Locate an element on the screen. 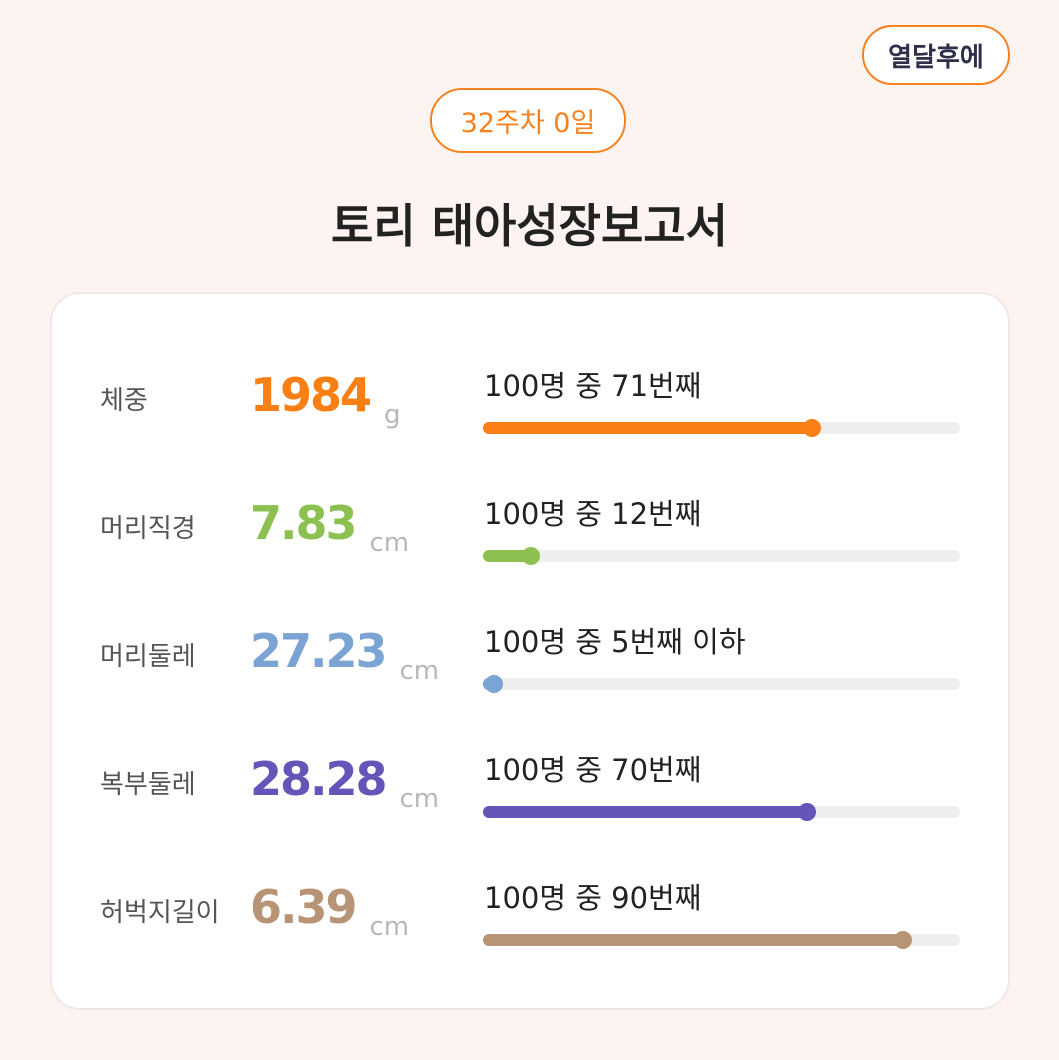  metric-label: 허벅지길이 is located at coordinates (160, 913).